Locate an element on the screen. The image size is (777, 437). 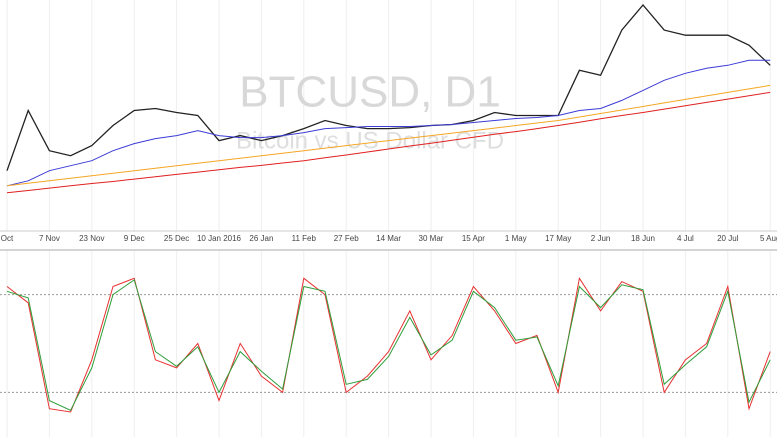
x-tick-label: 4 Jul is located at coordinates (685, 238).